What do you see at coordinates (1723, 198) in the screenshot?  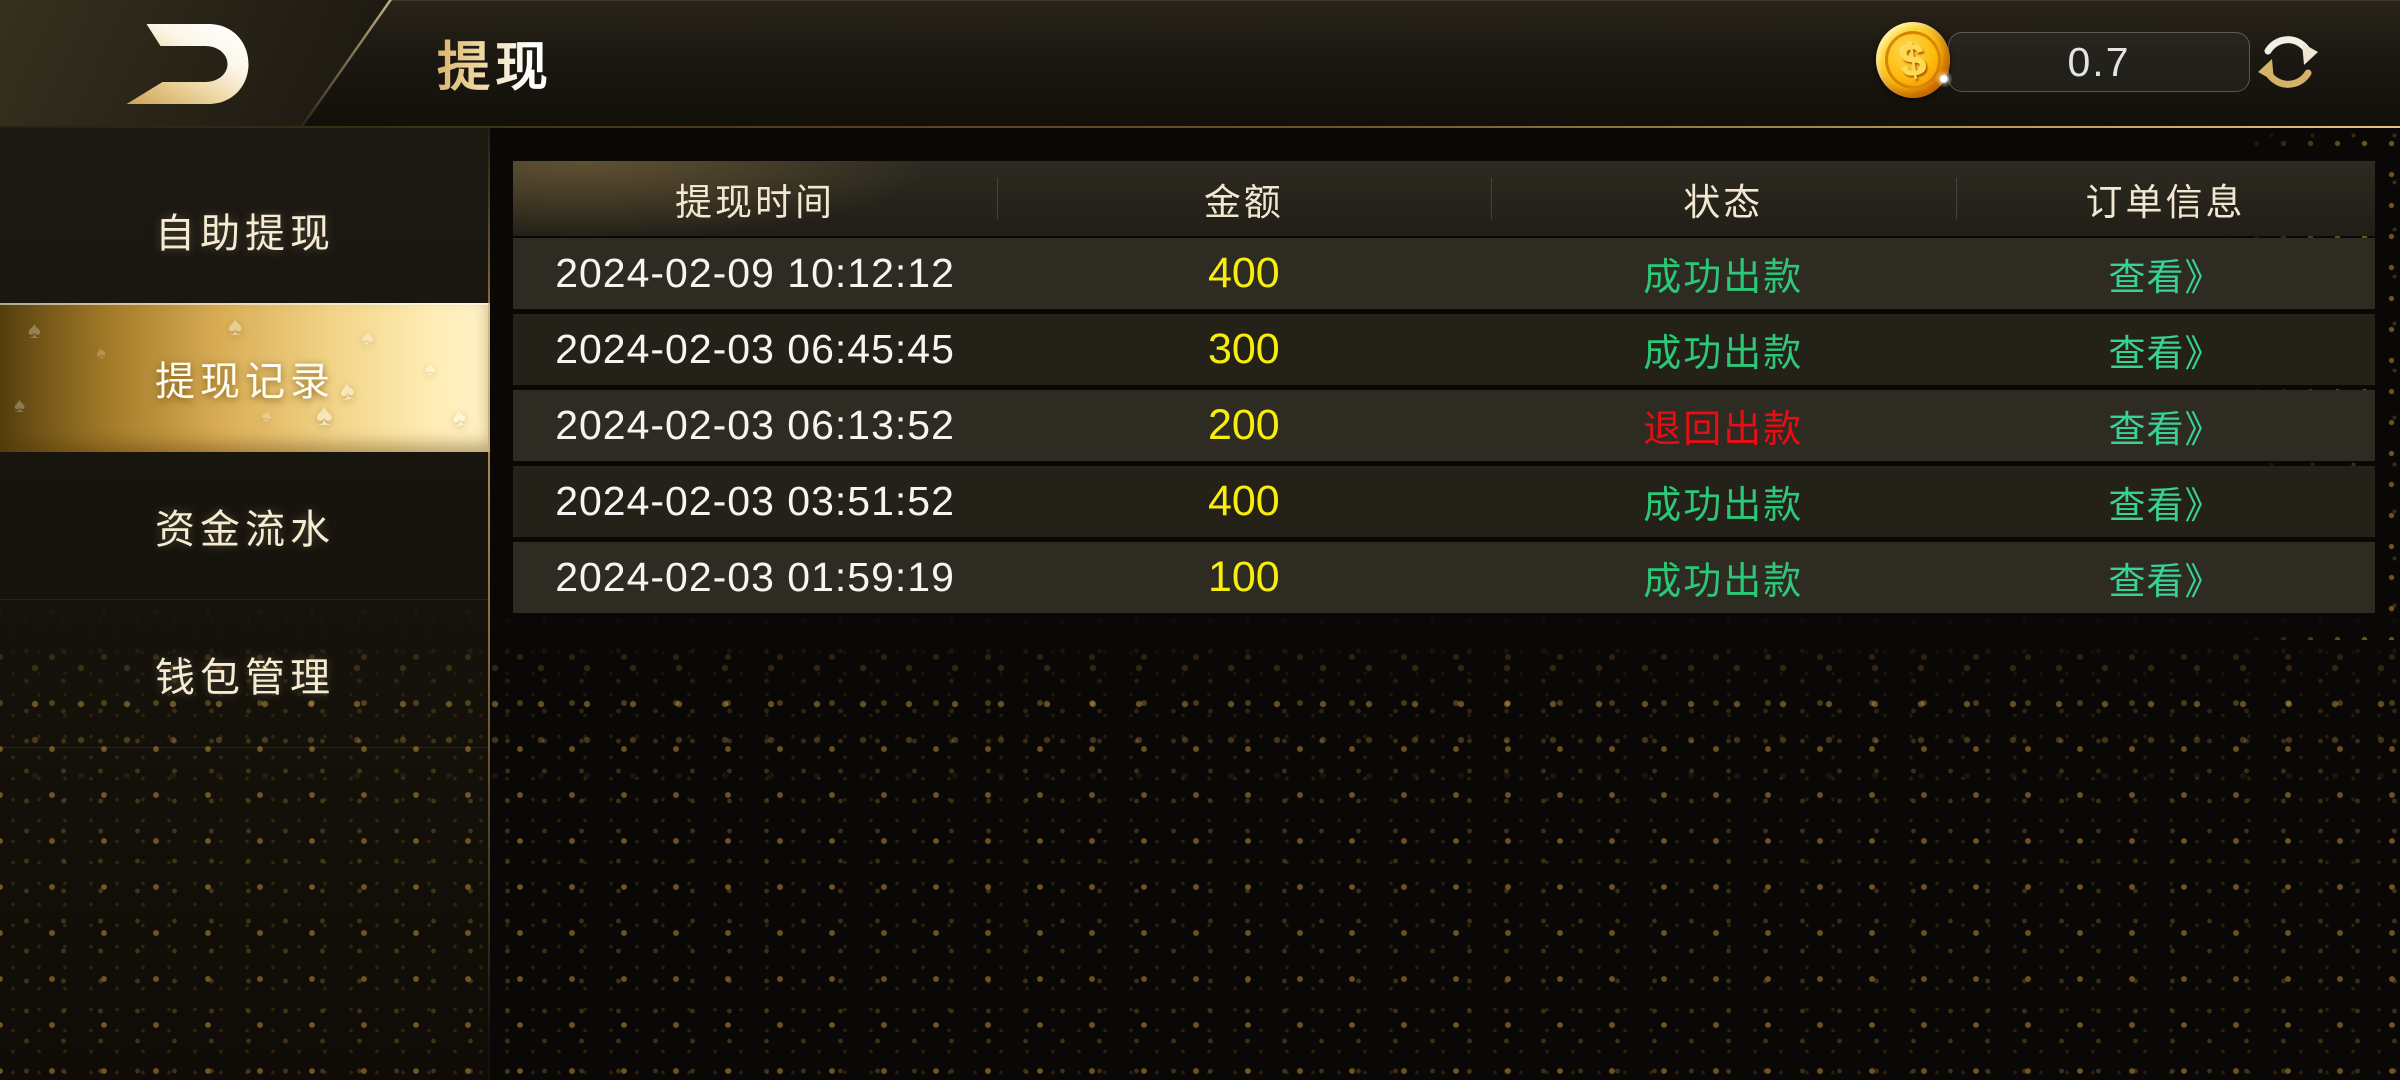 I see `column-header-status: 状态` at bounding box center [1723, 198].